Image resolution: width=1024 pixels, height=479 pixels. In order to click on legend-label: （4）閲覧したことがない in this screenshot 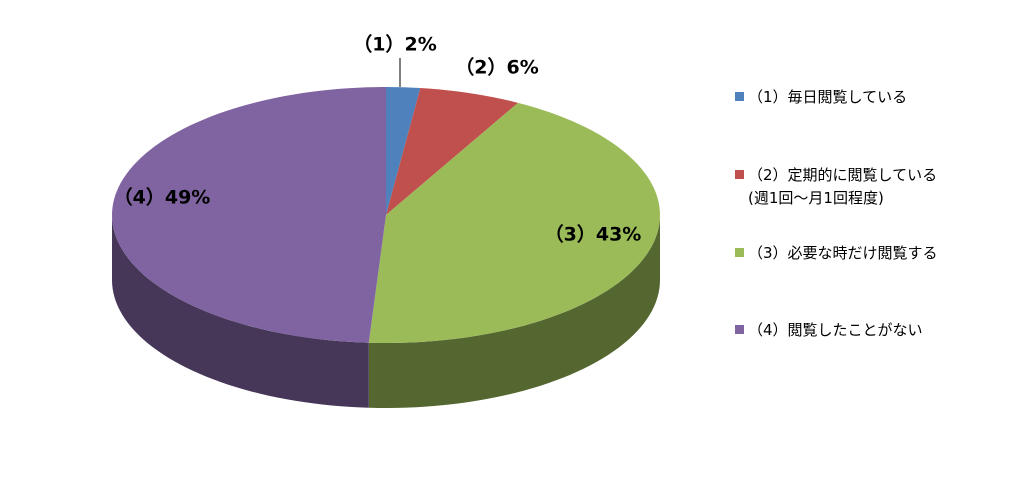, I will do `click(835, 330)`.